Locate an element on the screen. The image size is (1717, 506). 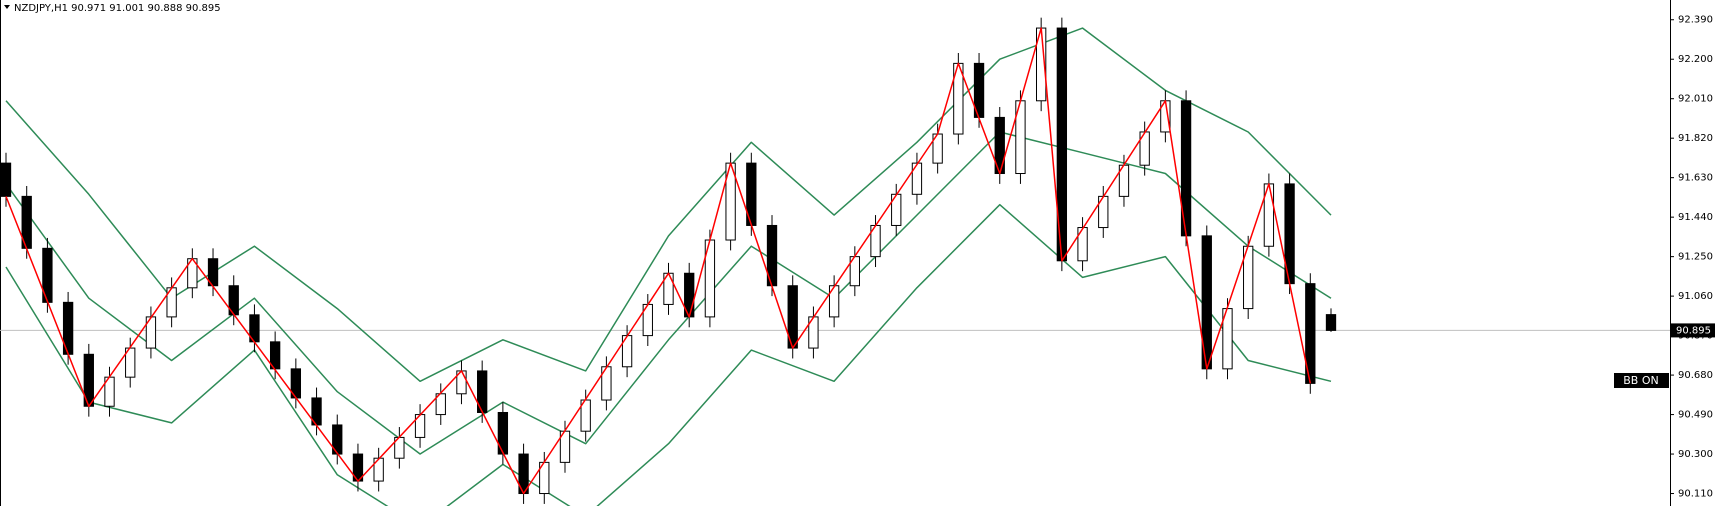
chart-title: NZDJPY,H1 90.971 91.001 90.888 90.895 is located at coordinates (117, 8).